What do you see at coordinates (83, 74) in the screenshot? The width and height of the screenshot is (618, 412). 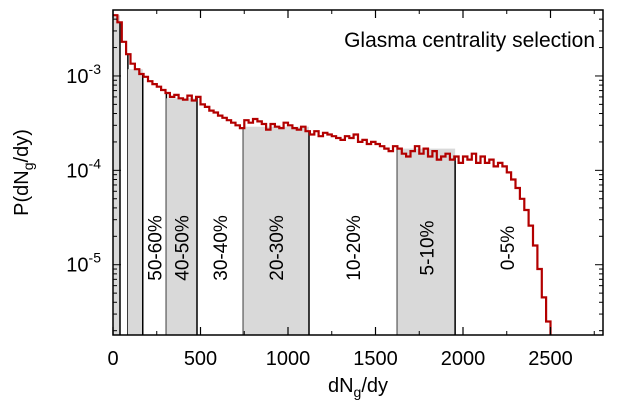 I see `y-tick-label: 10⁻³` at bounding box center [83, 74].